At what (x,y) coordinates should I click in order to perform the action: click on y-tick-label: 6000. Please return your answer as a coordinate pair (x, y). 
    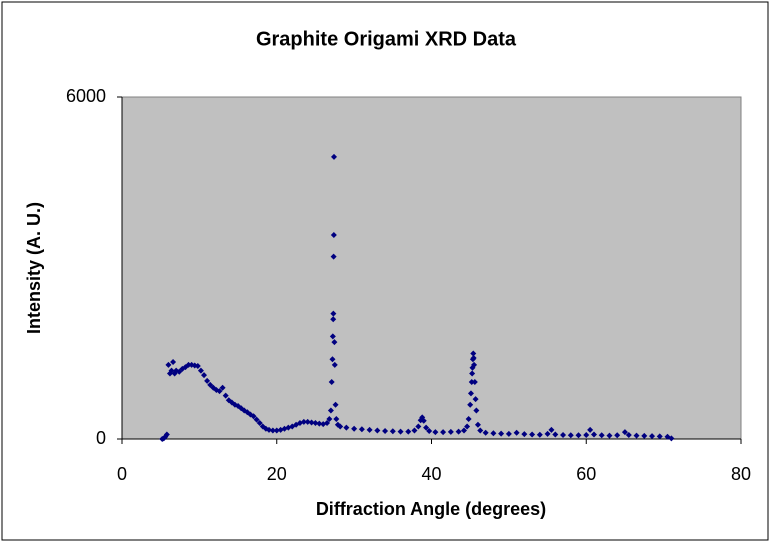
    Looking at the image, I should click on (86, 96).